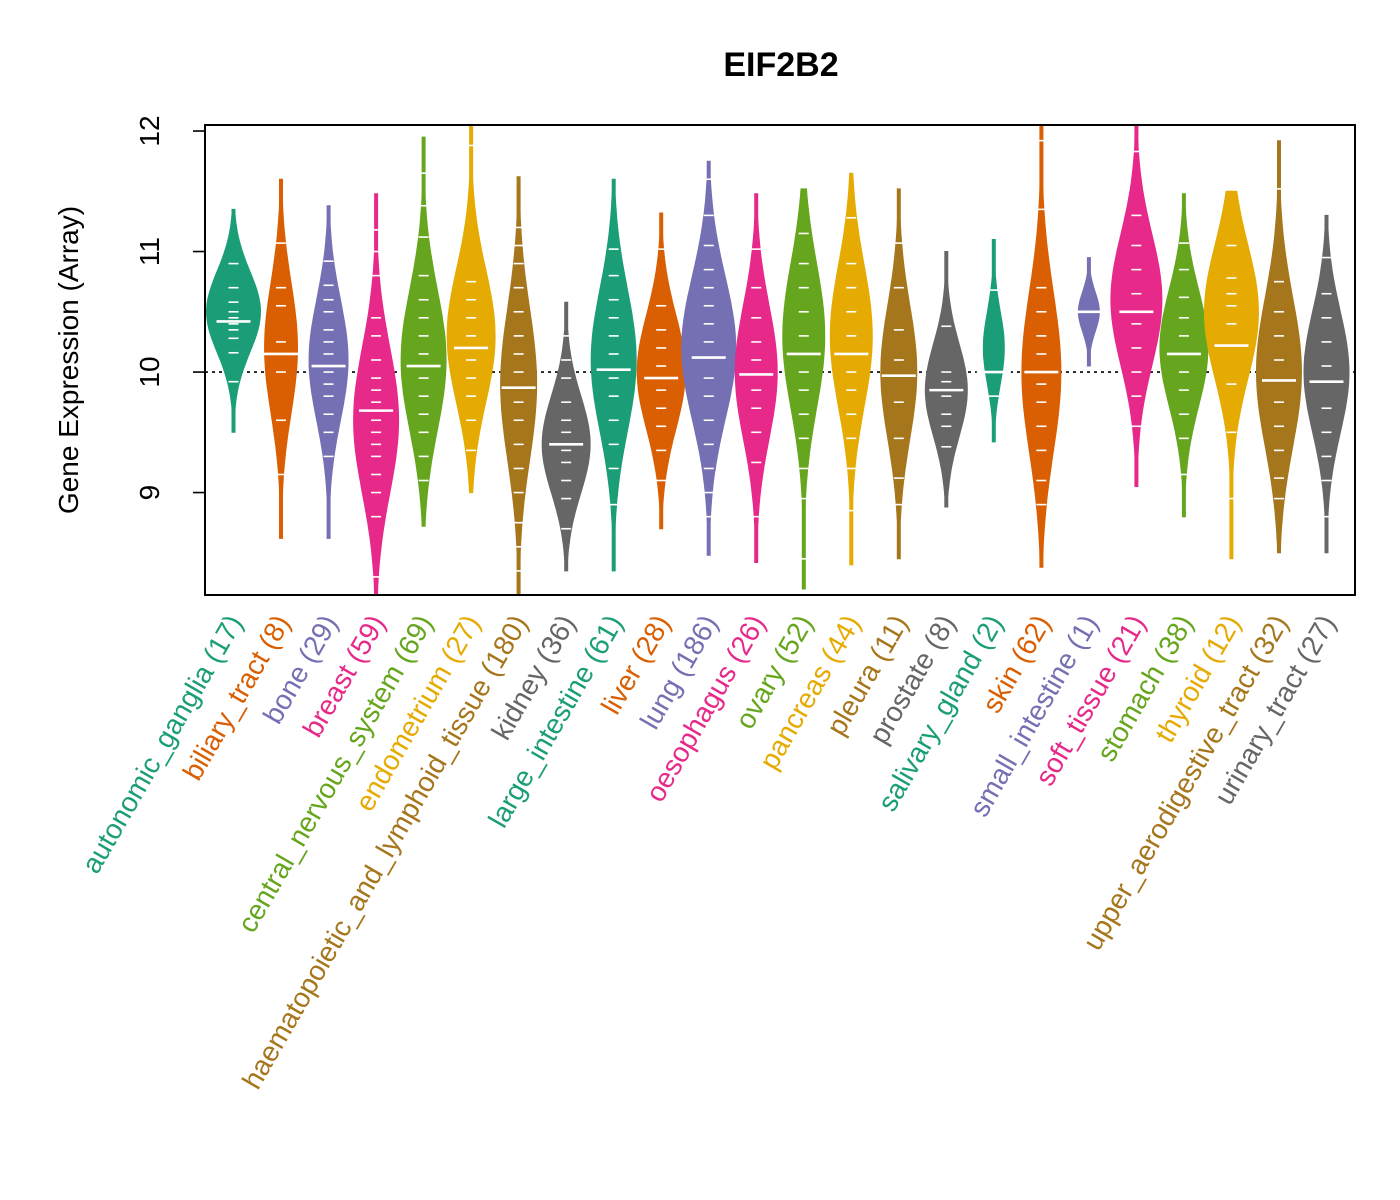 The image size is (1400, 1200). What do you see at coordinates (170, 308) in the screenshot?
I see `y-axis: 9 10 11 12` at bounding box center [170, 308].